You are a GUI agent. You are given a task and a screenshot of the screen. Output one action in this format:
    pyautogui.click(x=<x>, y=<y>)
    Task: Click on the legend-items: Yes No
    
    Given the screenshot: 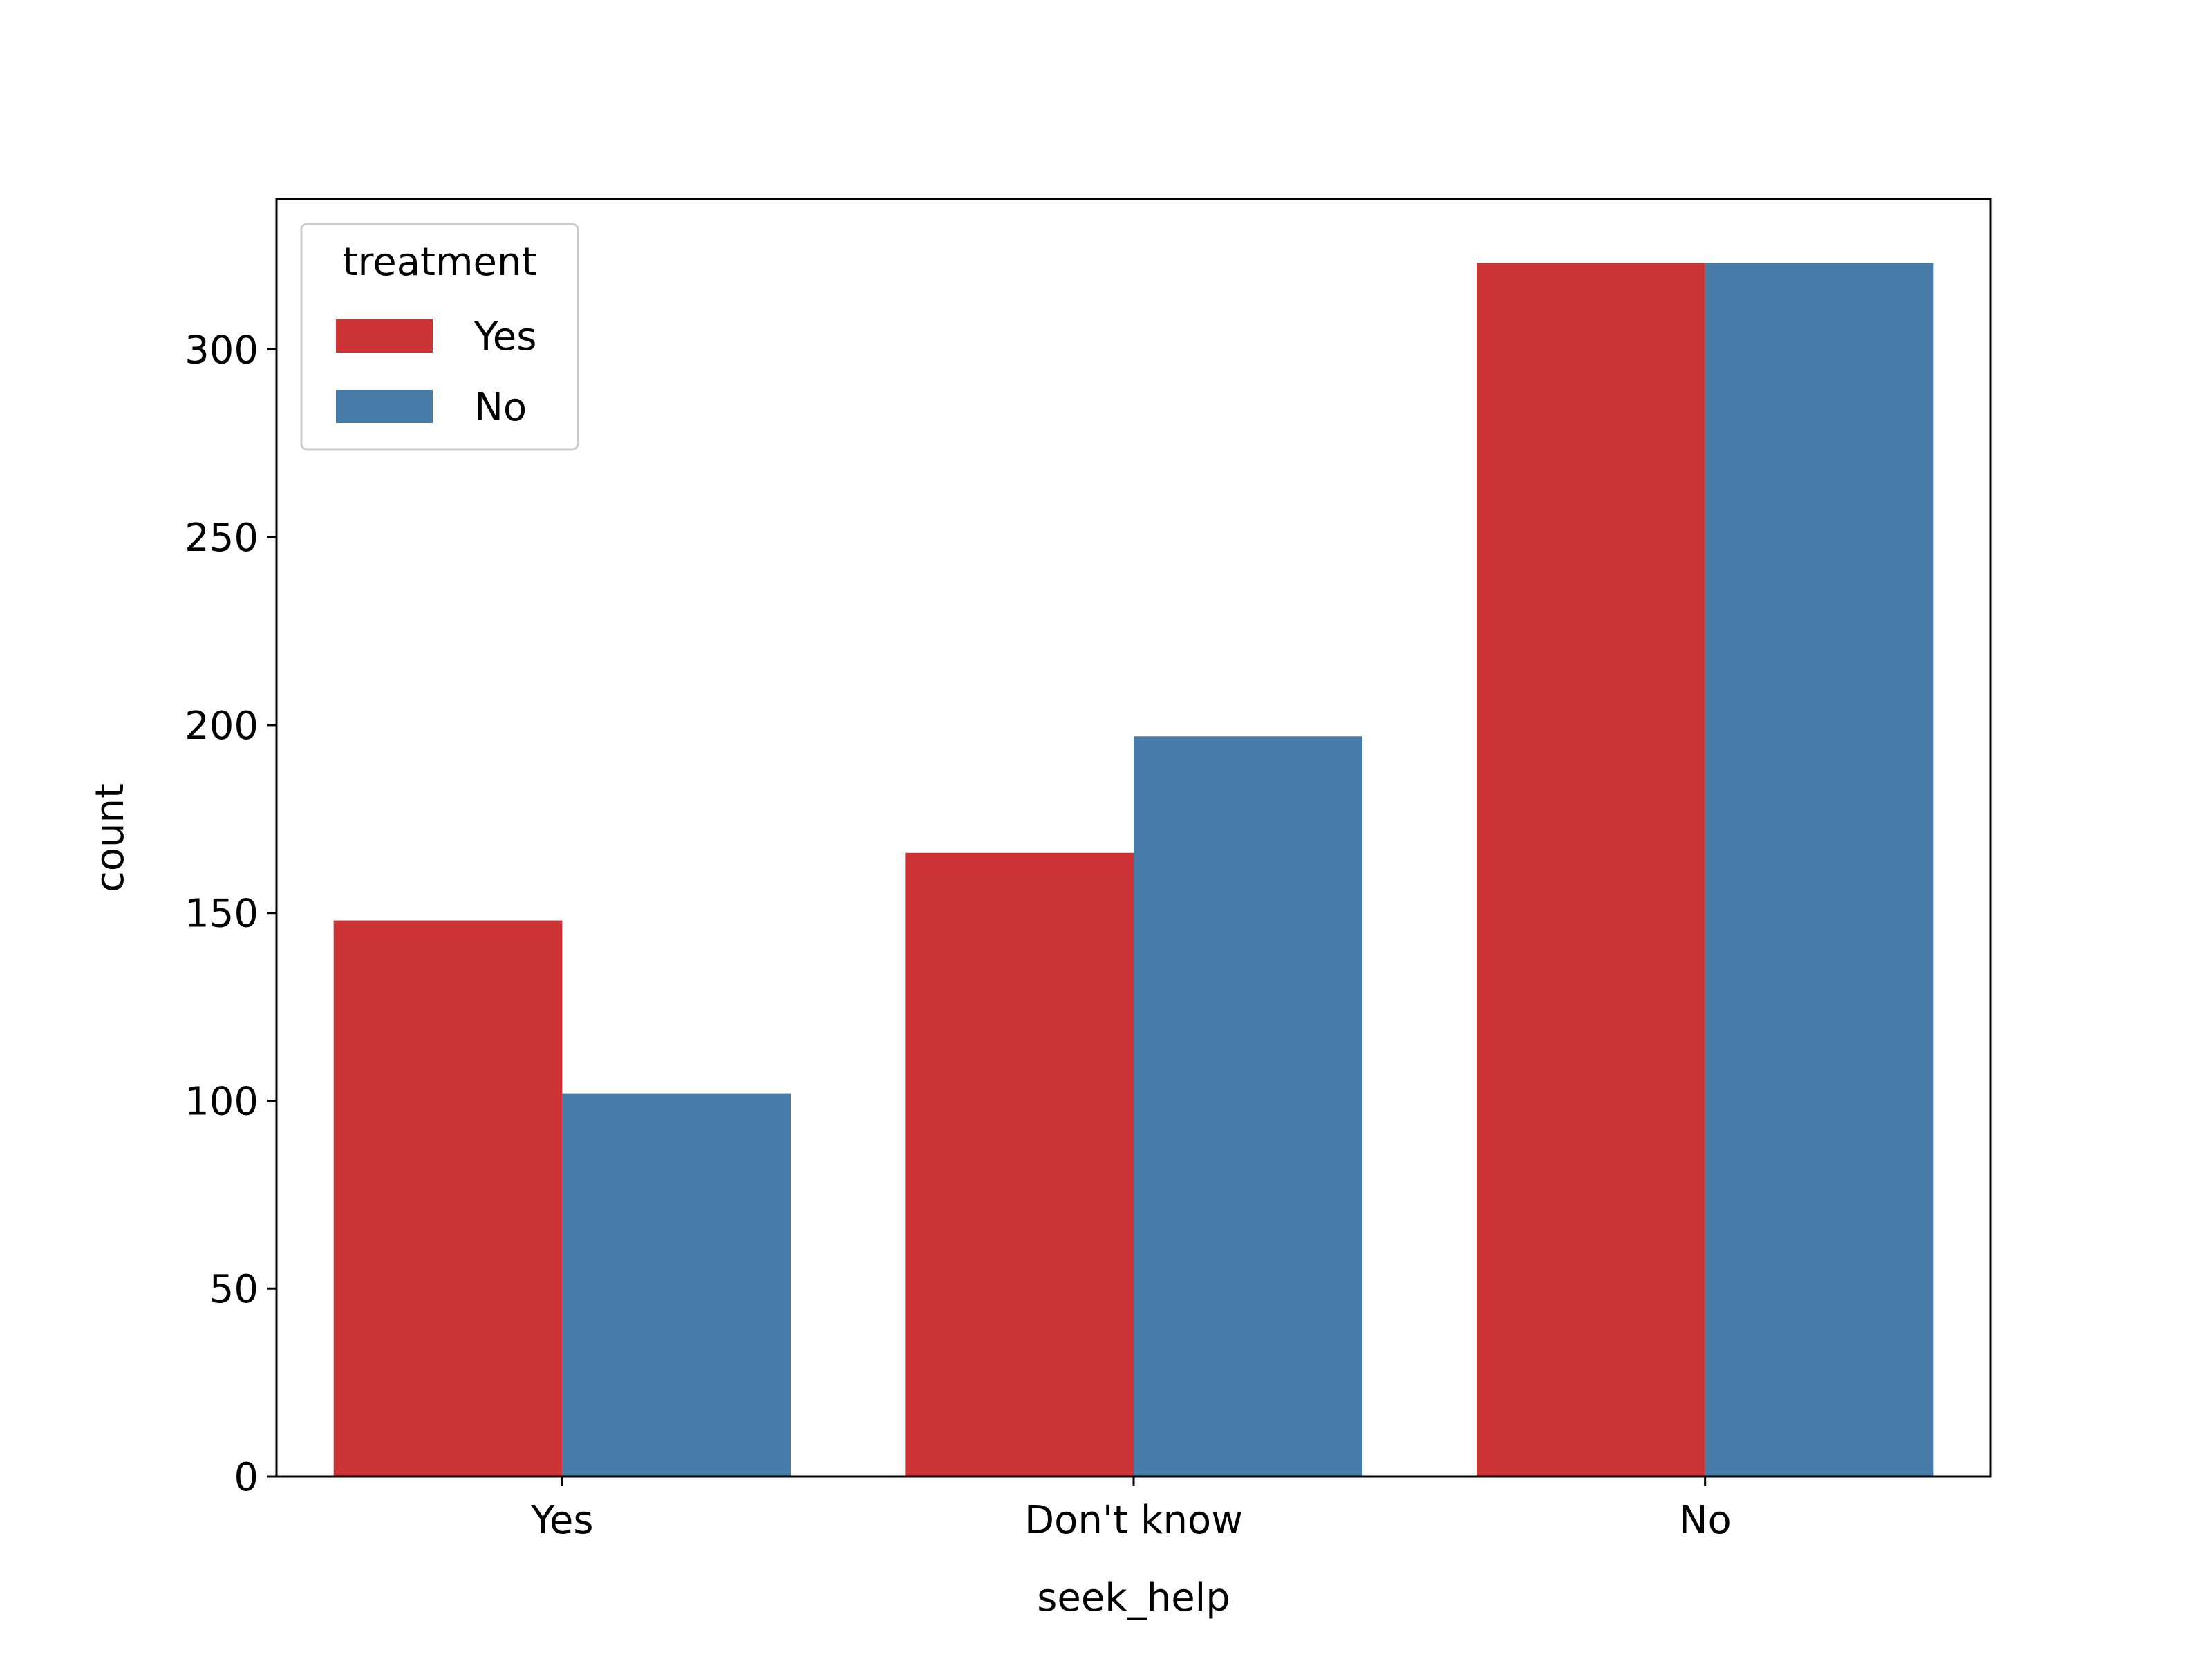 What is the action you would take?
    pyautogui.click(x=436, y=372)
    